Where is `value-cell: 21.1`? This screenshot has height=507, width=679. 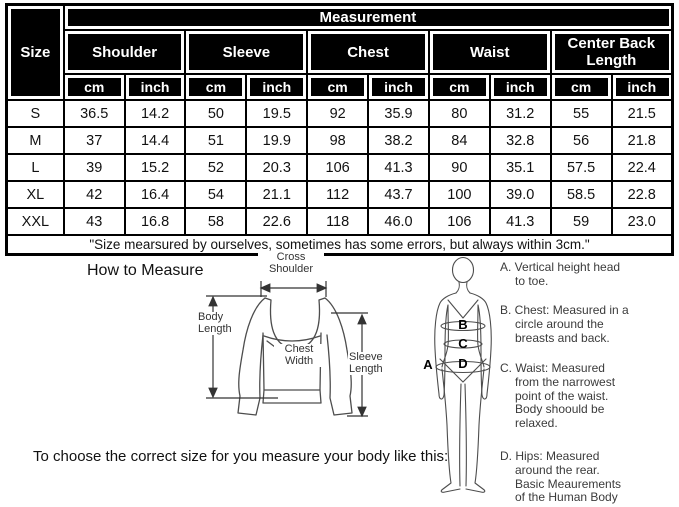
value-cell: 21.1 is located at coordinates (277, 195).